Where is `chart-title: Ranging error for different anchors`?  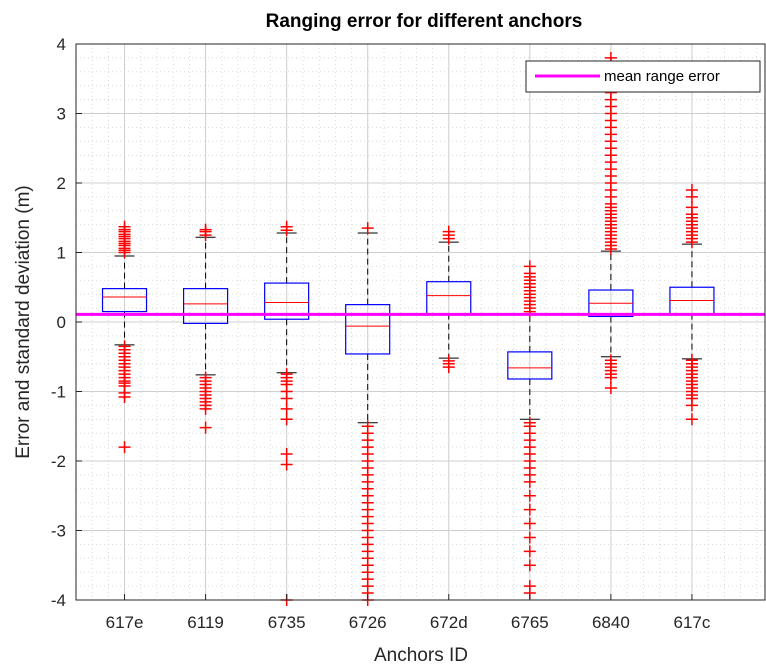
chart-title: Ranging error for different anchors is located at coordinates (424, 21).